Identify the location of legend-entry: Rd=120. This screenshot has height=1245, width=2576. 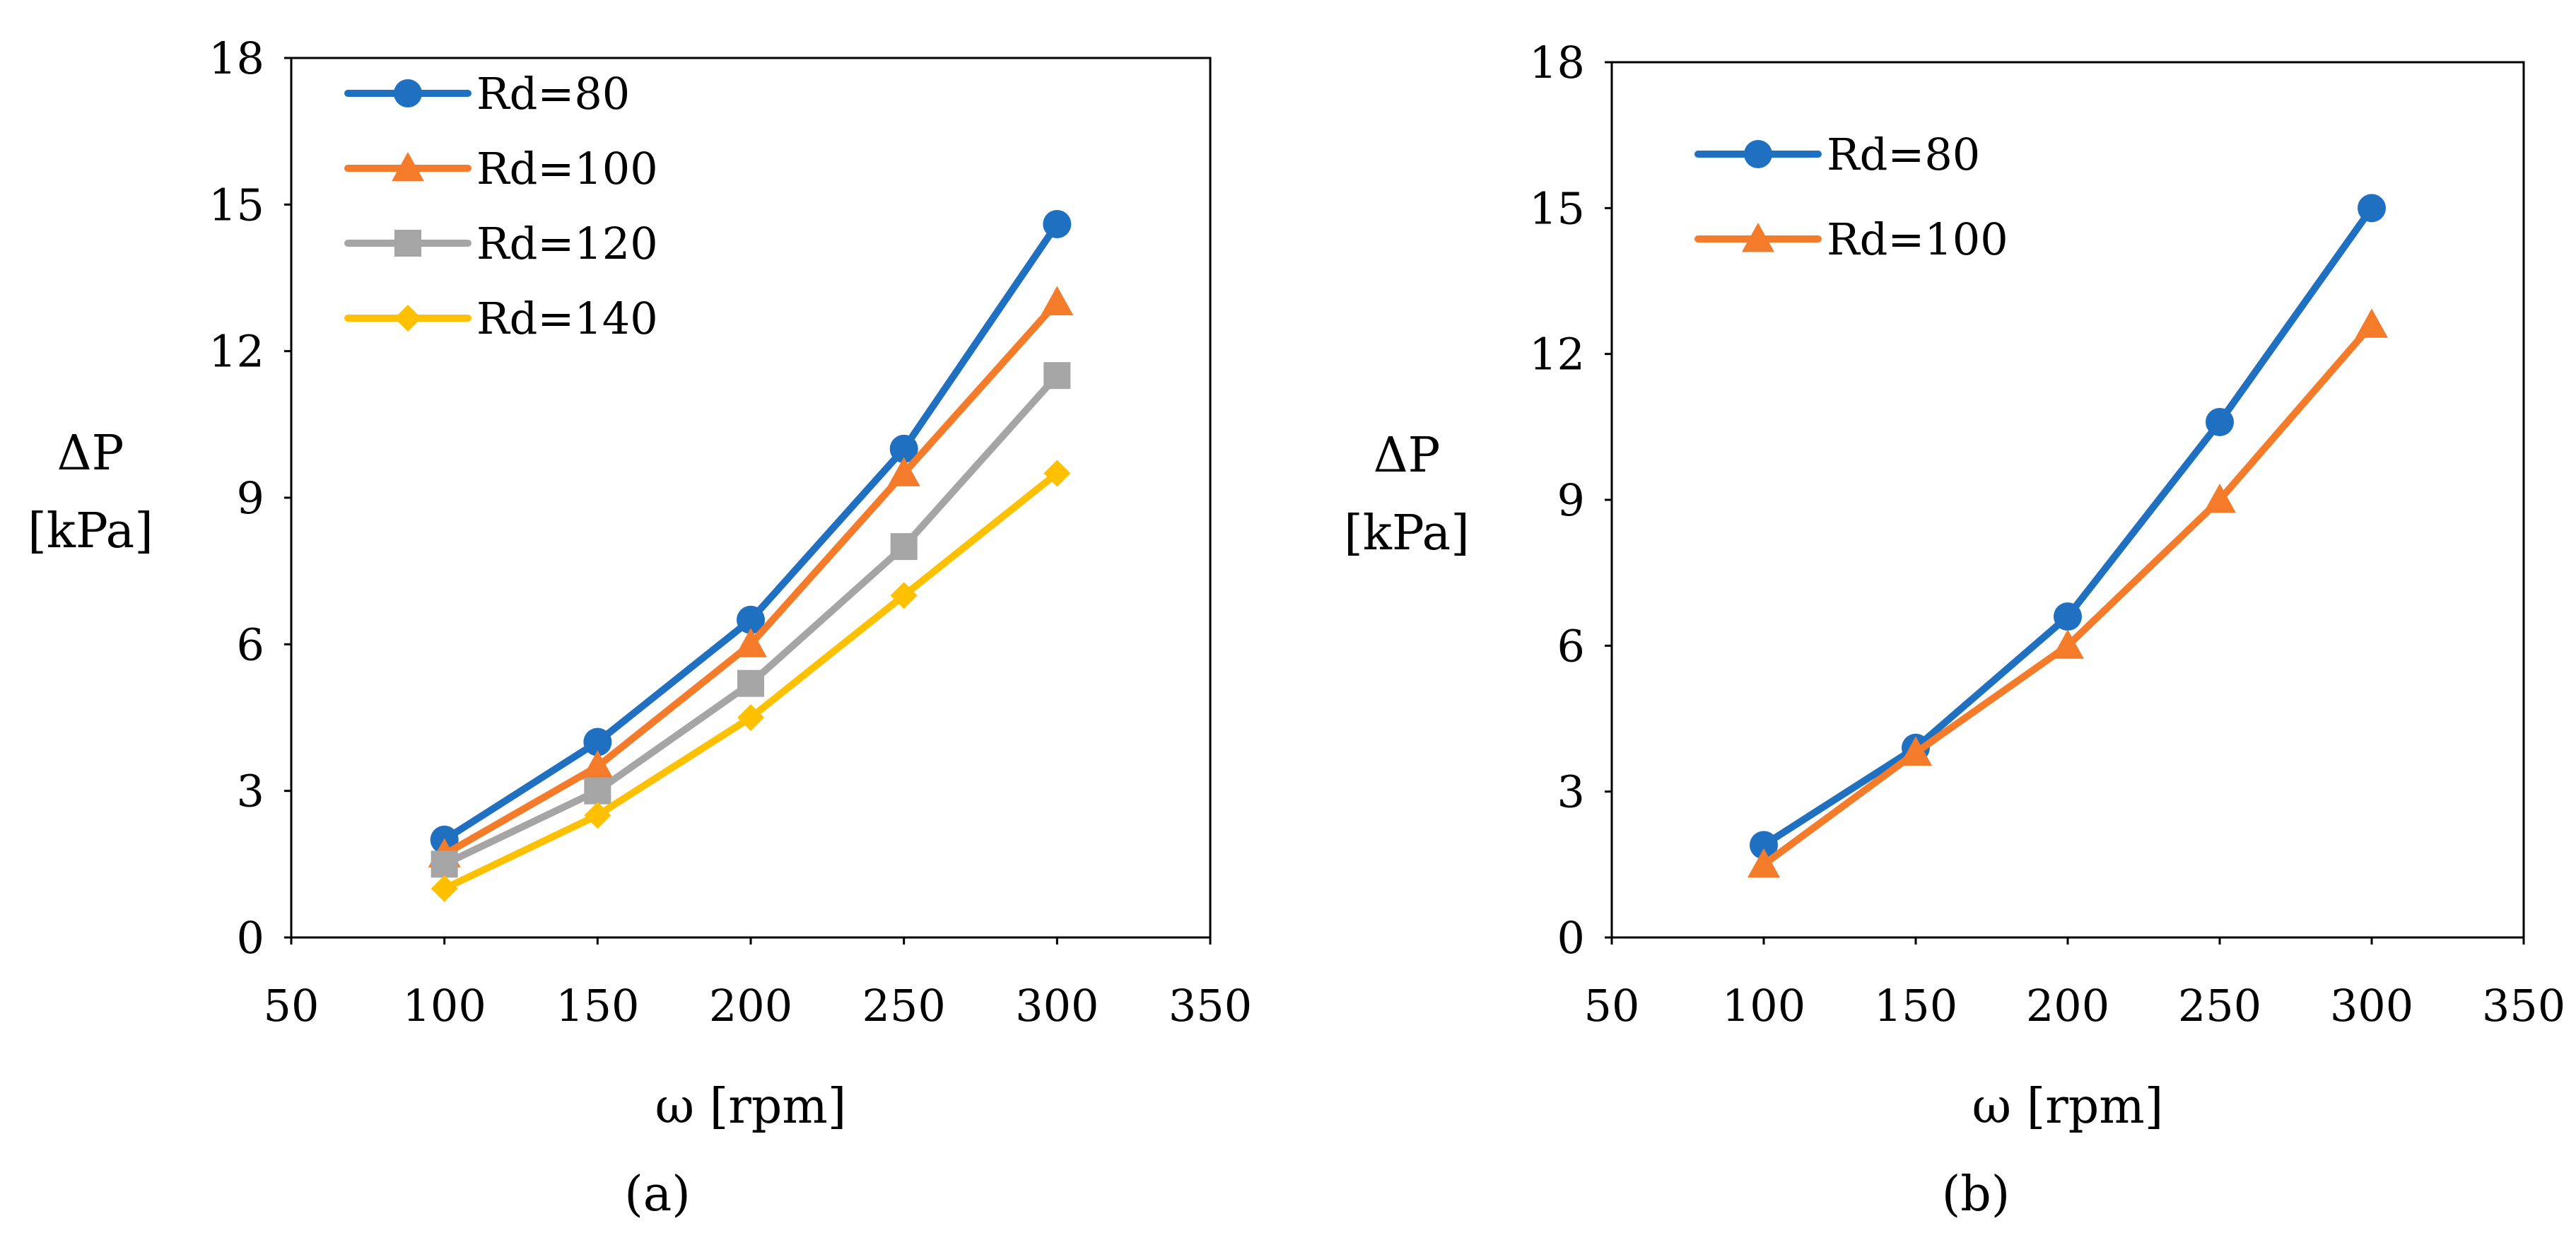
(501, 243).